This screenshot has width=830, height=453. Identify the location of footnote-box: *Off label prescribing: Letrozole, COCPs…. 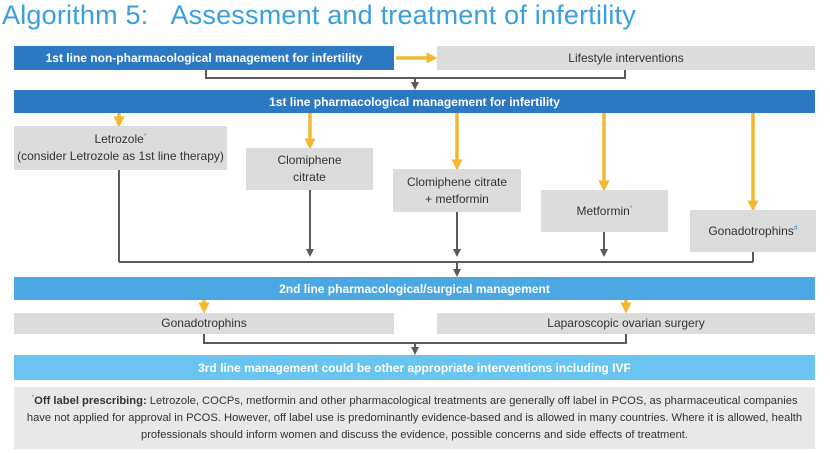
(414, 418).